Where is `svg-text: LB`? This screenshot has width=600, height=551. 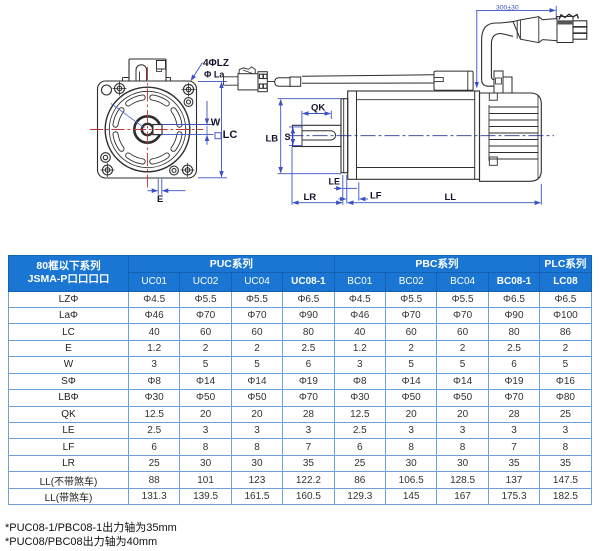
svg-text: LB is located at coordinates (272, 139).